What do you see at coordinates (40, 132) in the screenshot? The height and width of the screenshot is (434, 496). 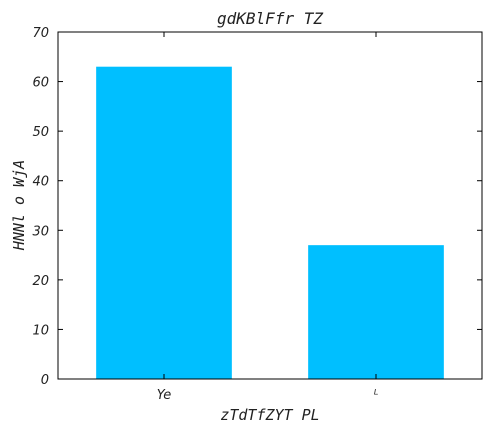 I see `y-tick-label-5: 50` at bounding box center [40, 132].